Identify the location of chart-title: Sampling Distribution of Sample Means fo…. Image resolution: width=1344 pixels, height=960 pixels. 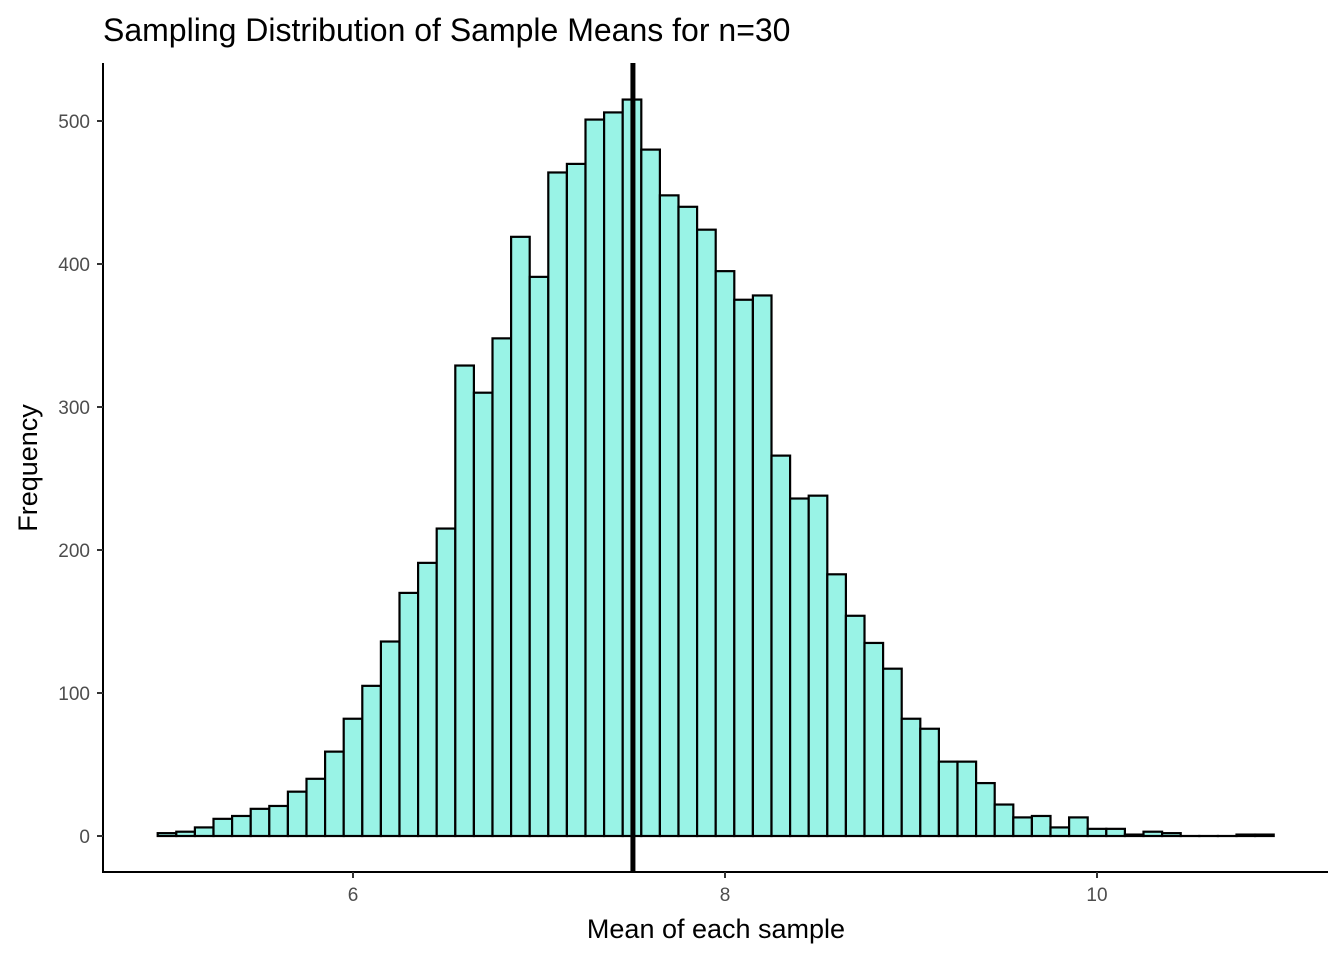
(446, 30).